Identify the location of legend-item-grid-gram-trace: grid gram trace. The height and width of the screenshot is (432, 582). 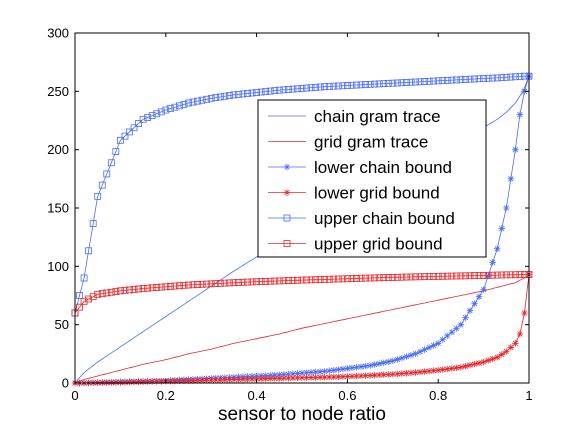
(348, 142).